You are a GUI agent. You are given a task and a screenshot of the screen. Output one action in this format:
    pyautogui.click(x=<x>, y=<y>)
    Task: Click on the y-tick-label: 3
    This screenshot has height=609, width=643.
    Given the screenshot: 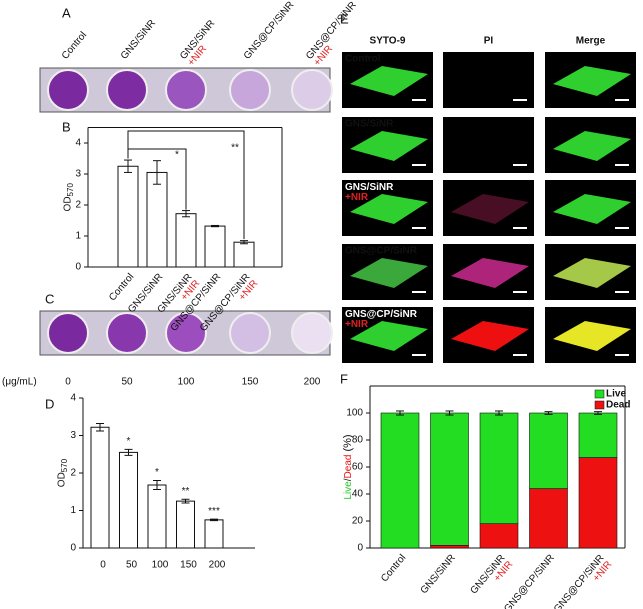 What is the action you would take?
    pyautogui.click(x=73, y=435)
    